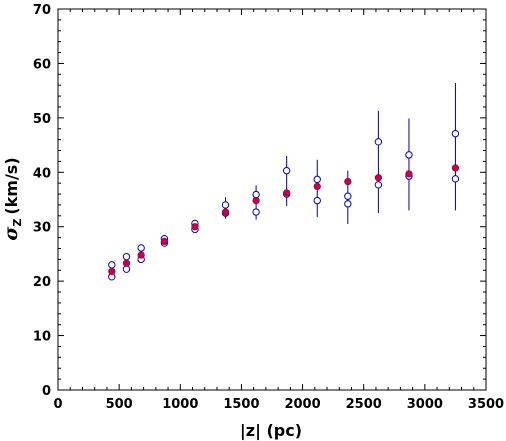 This screenshot has height=441, width=506. Describe the element at coordinates (42, 173) in the screenshot. I see `y-tick-label: 40` at that location.